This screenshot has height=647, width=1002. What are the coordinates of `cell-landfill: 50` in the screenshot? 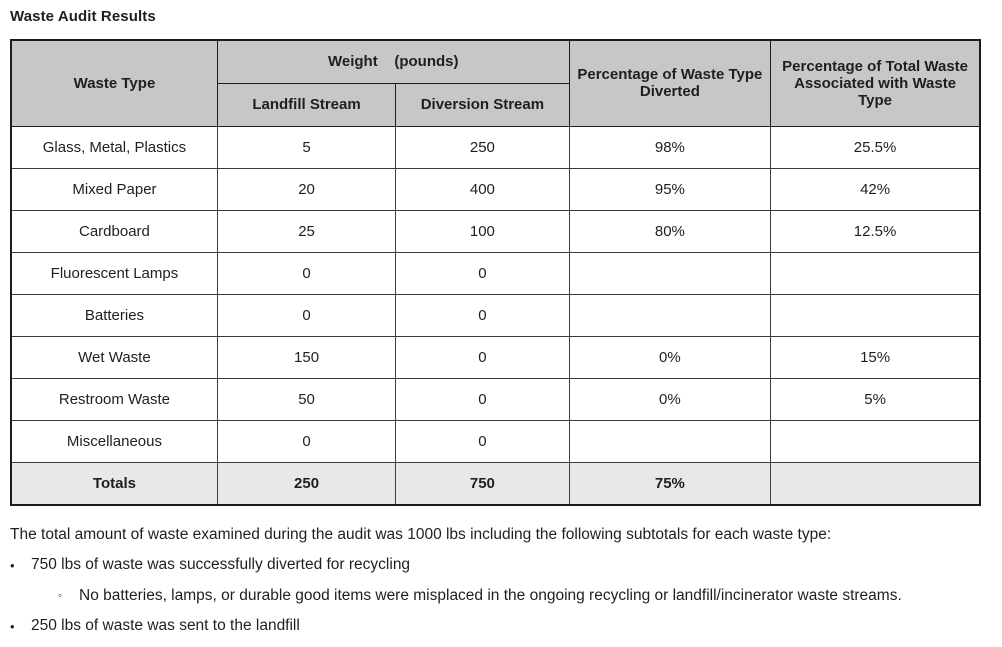 It's located at (306, 399).